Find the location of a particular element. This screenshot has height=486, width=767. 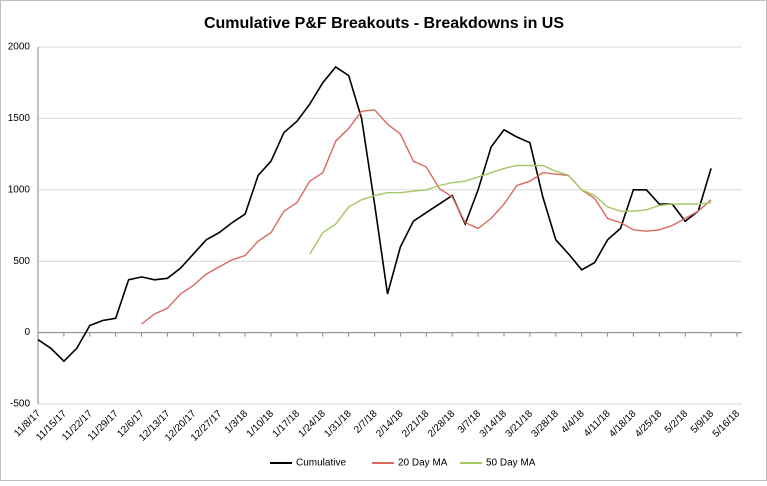

legend-label: 50 Day MA is located at coordinates (511, 463).